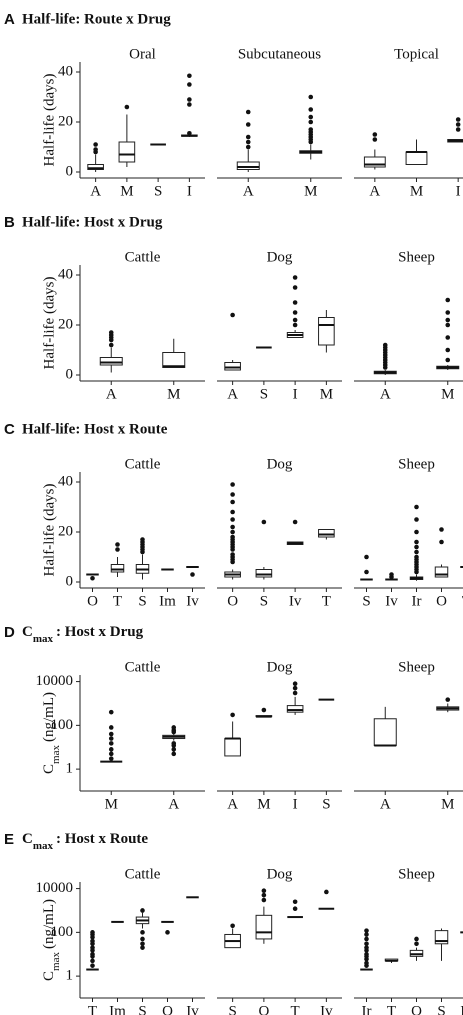 The image size is (463, 1015). Describe the element at coordinates (189, 191) in the screenshot. I see `x-tick-label: I` at that location.